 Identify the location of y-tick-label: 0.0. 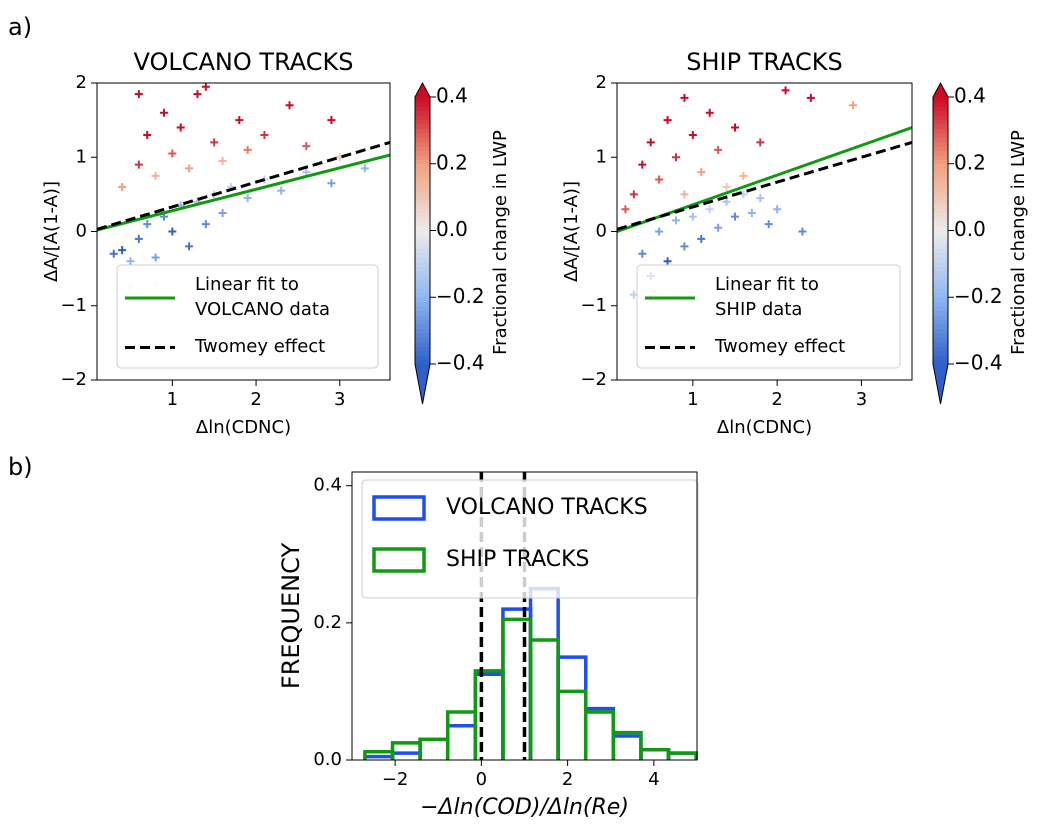
(327, 759).